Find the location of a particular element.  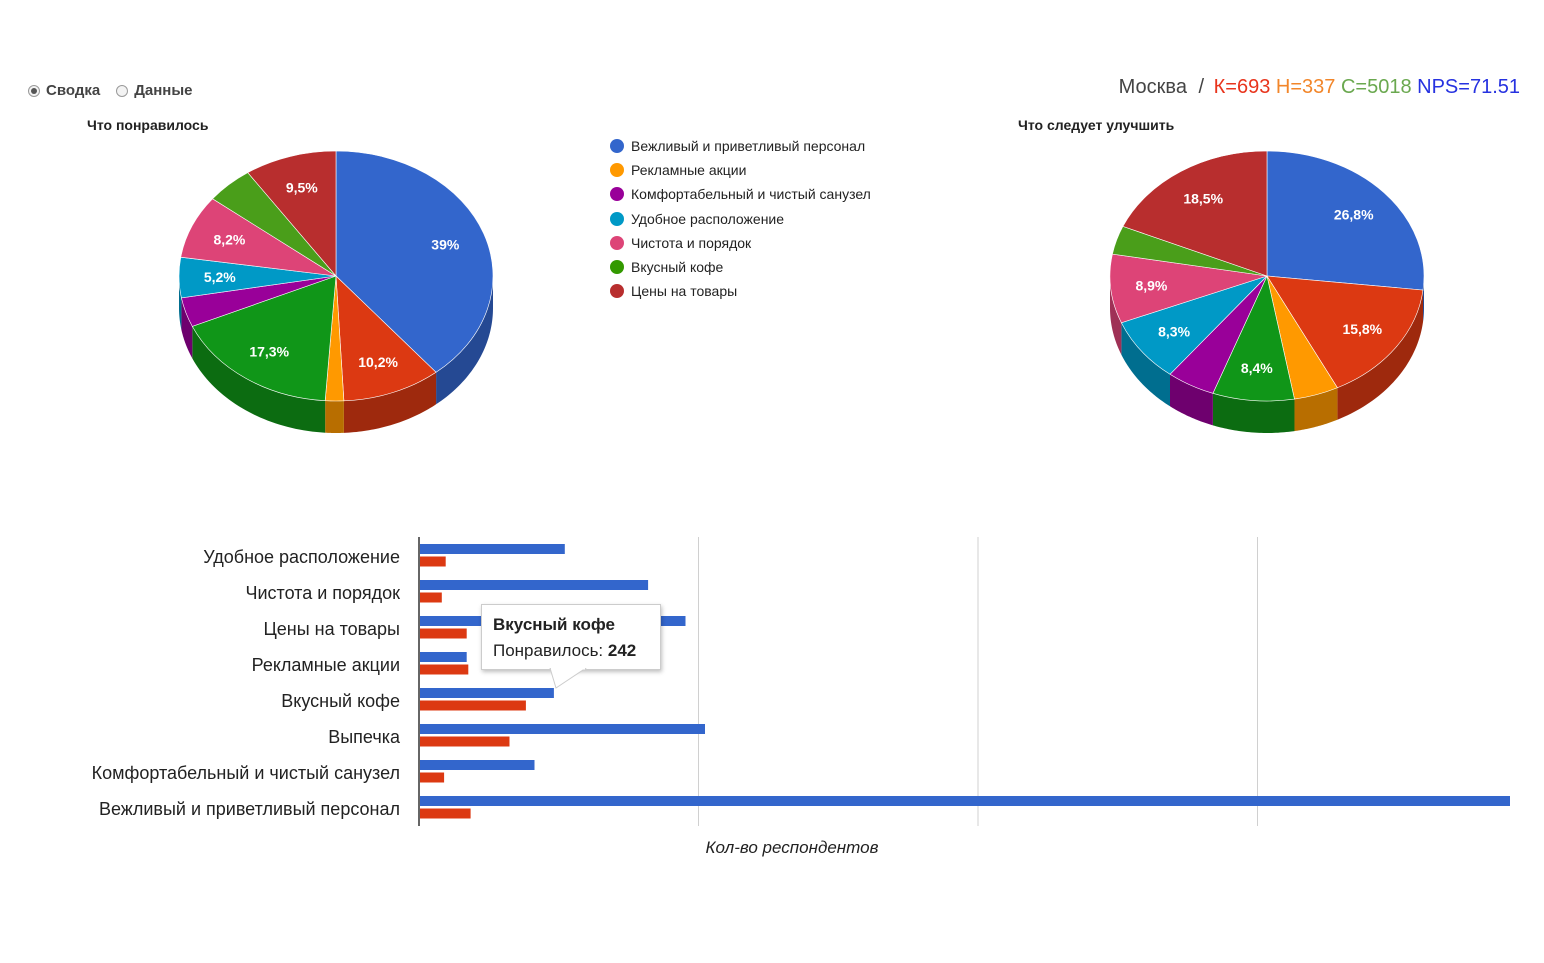

legend-item: Комфортабельный и чистый санузел is located at coordinates (740, 194).